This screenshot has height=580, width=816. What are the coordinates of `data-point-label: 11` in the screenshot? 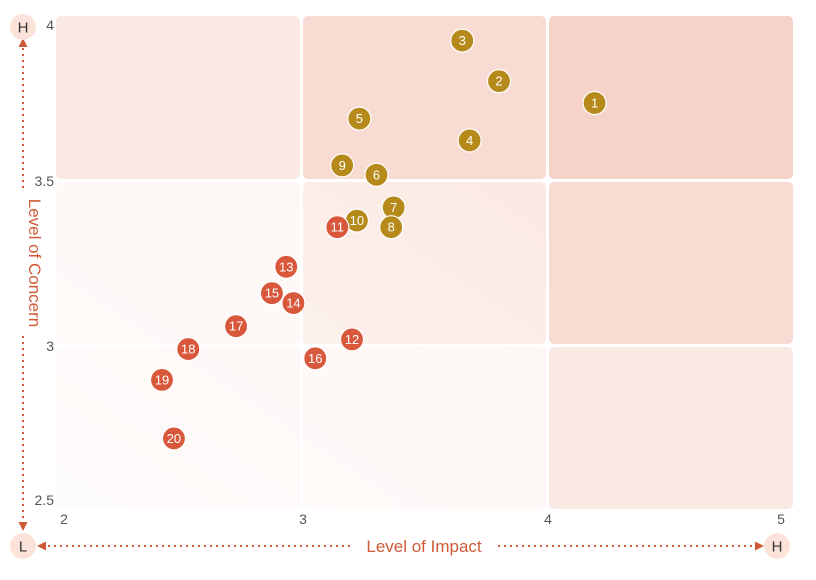 It's located at (338, 227).